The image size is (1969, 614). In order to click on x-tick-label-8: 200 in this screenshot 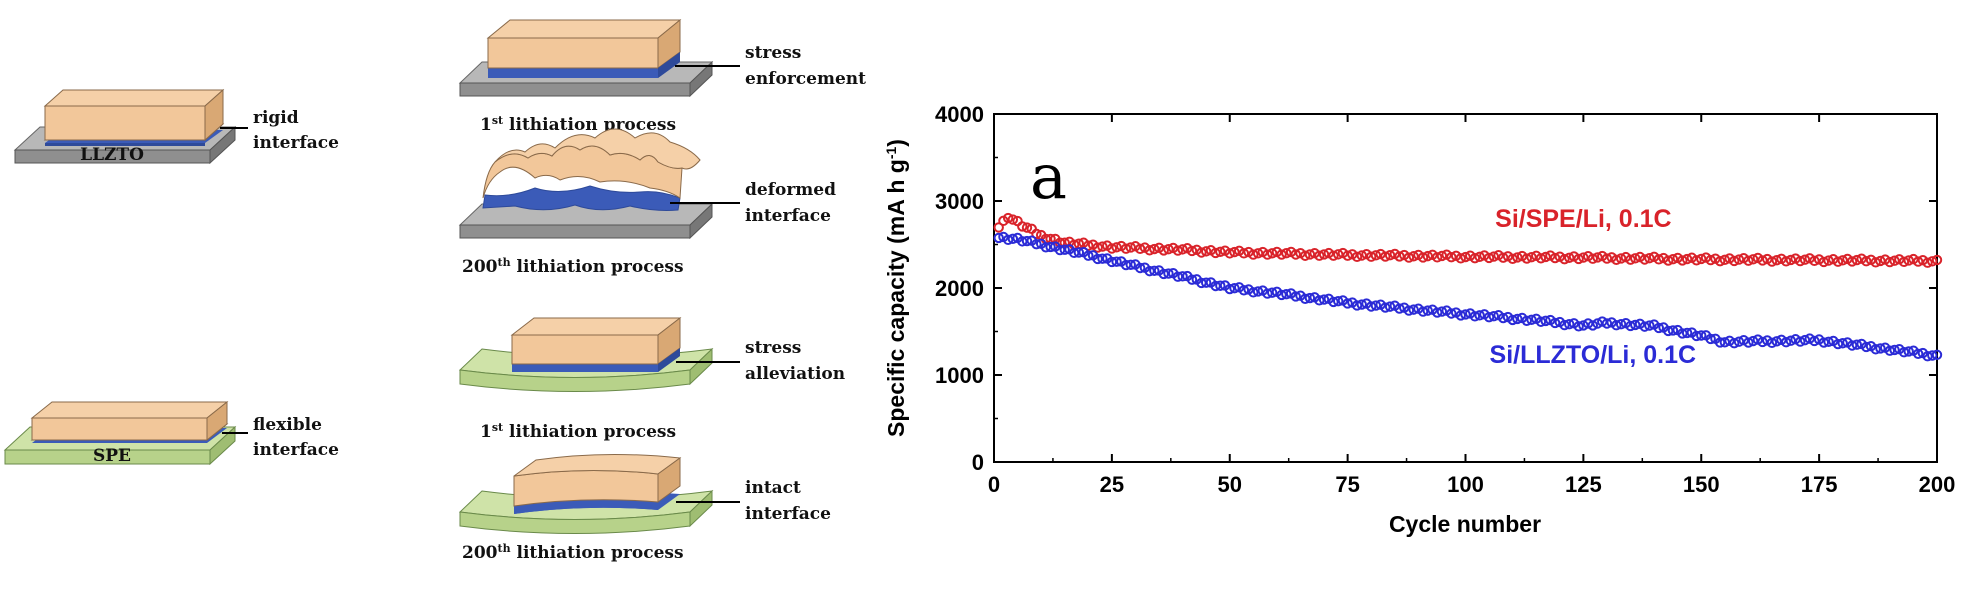, I will do `click(1937, 484)`.